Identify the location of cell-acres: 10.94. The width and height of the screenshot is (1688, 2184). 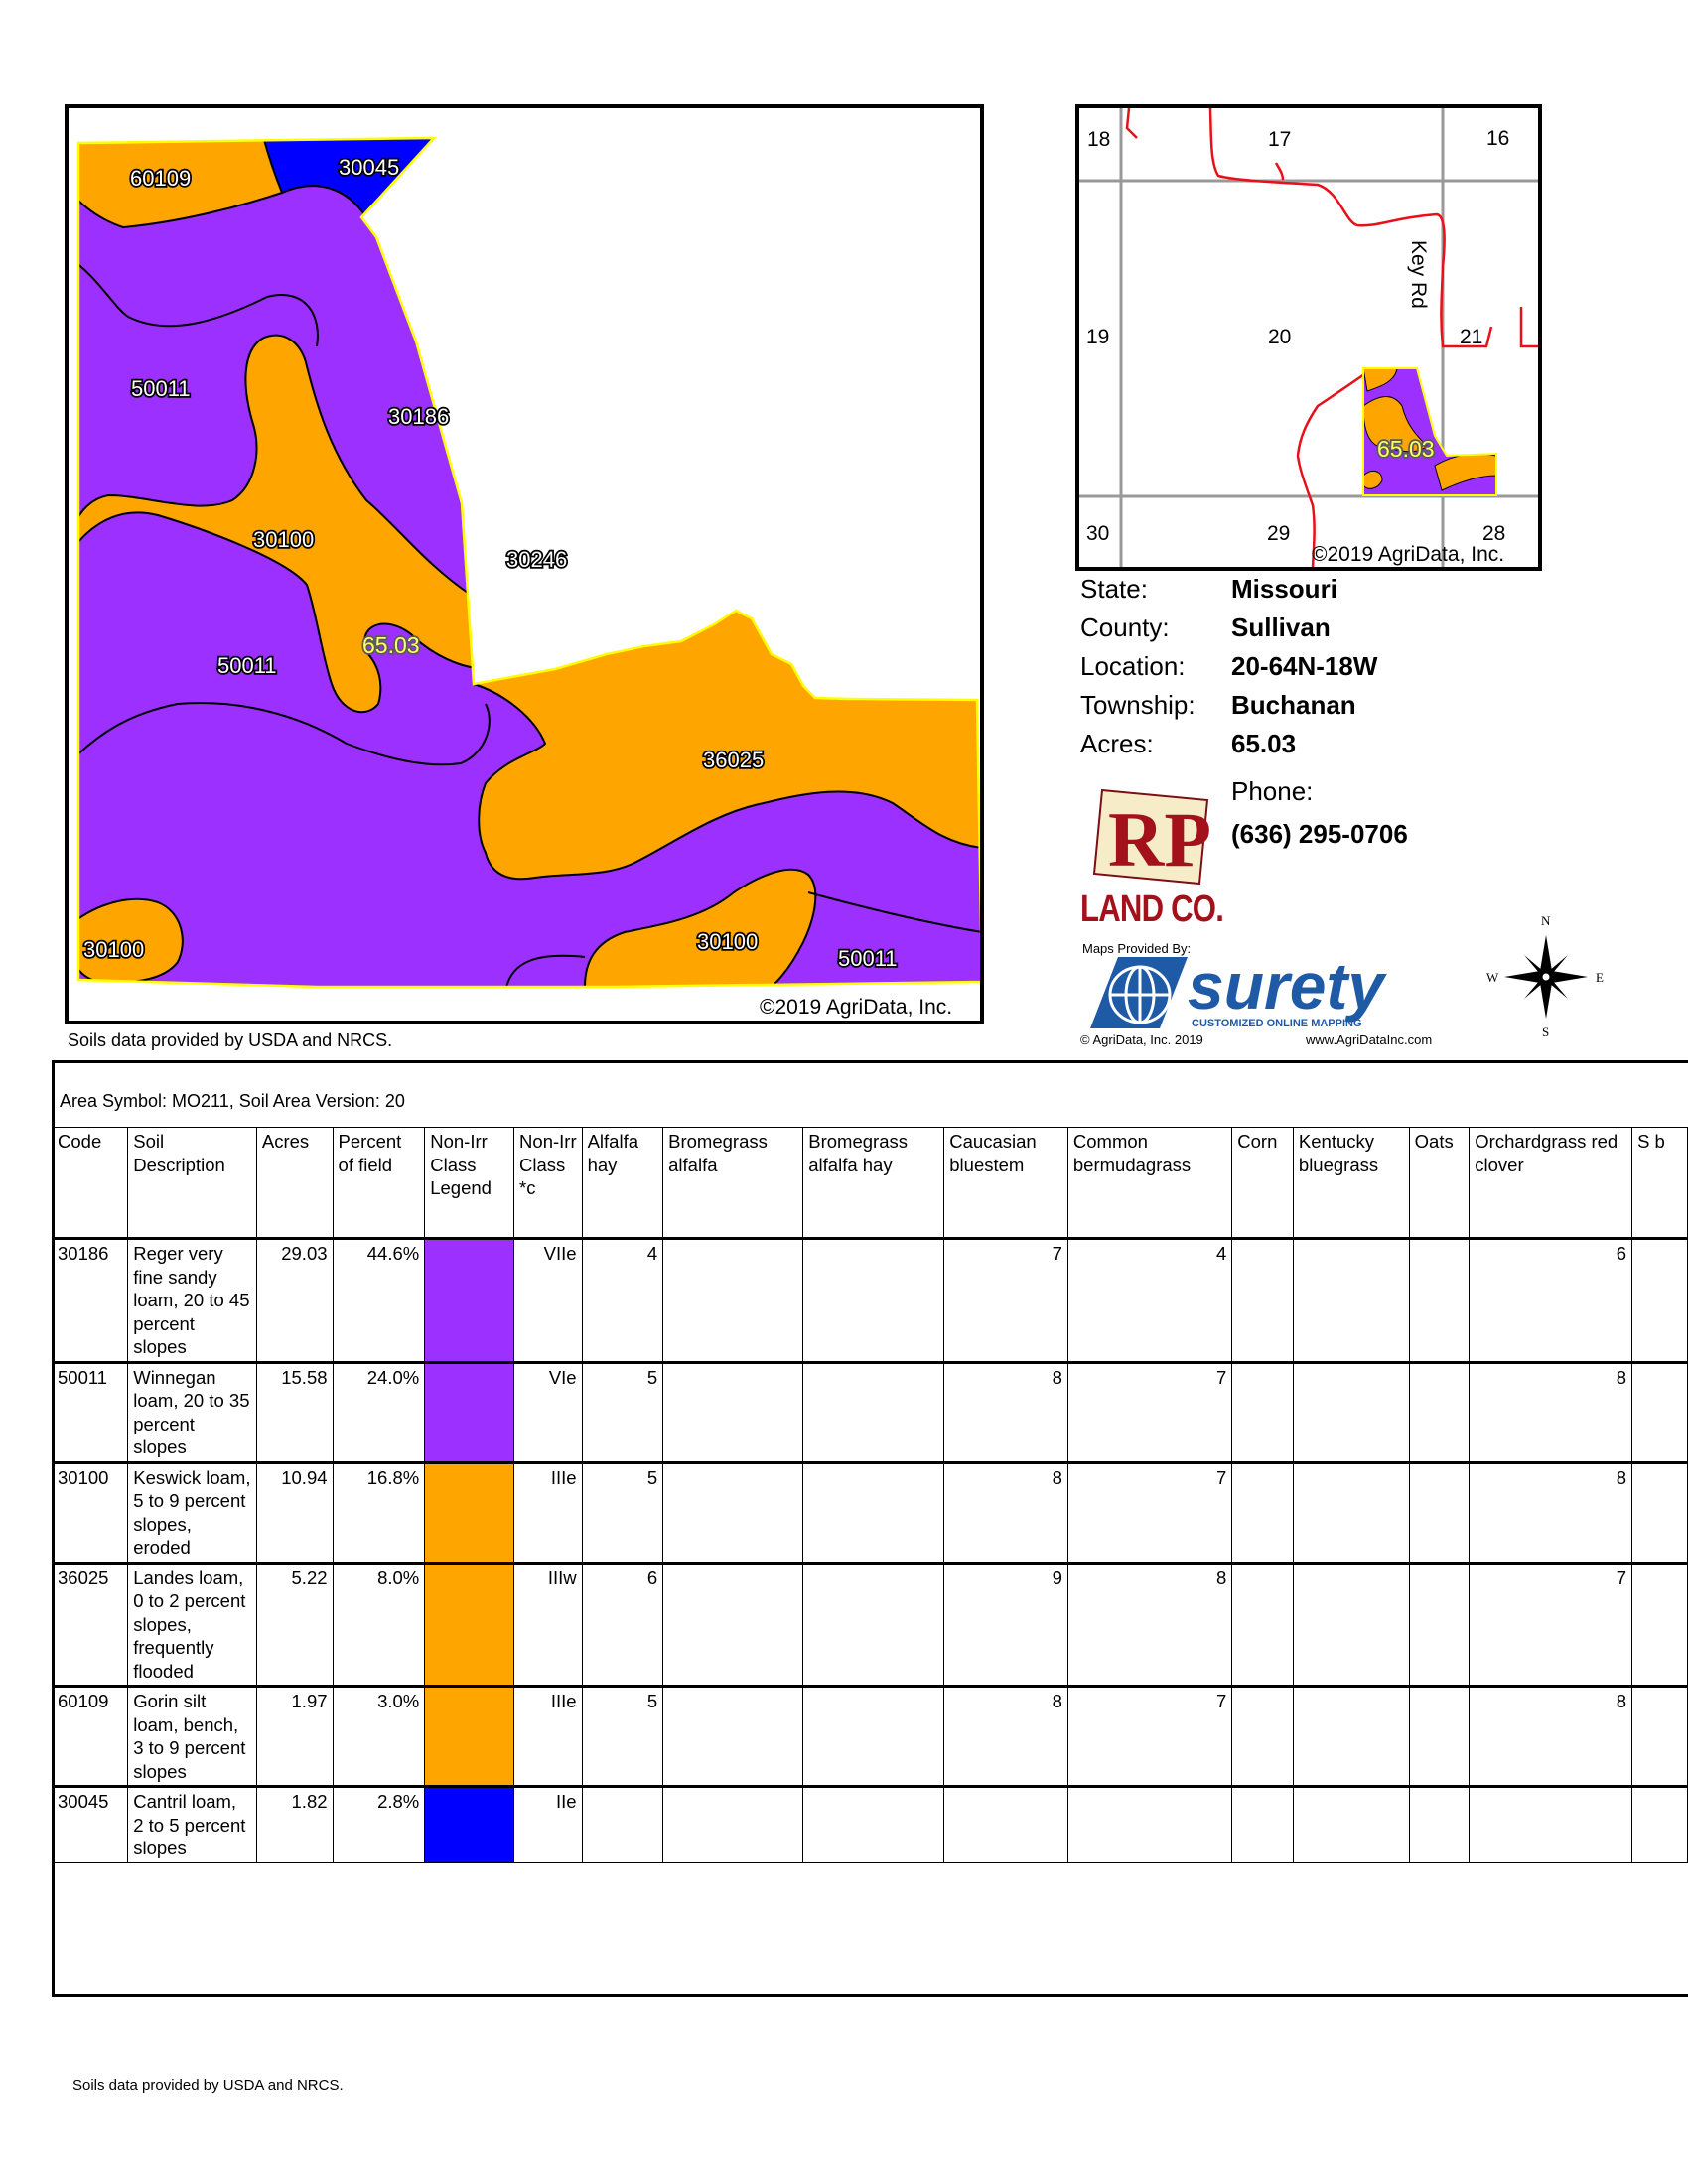
(294, 1512).